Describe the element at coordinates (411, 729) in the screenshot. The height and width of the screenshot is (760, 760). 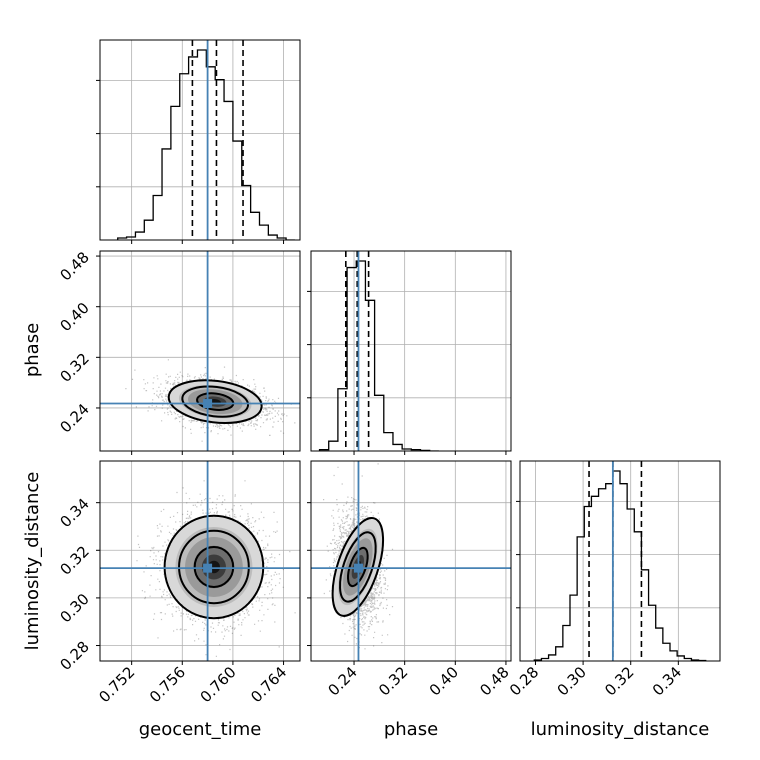
I see `x-axis-label-phase: phase` at that location.